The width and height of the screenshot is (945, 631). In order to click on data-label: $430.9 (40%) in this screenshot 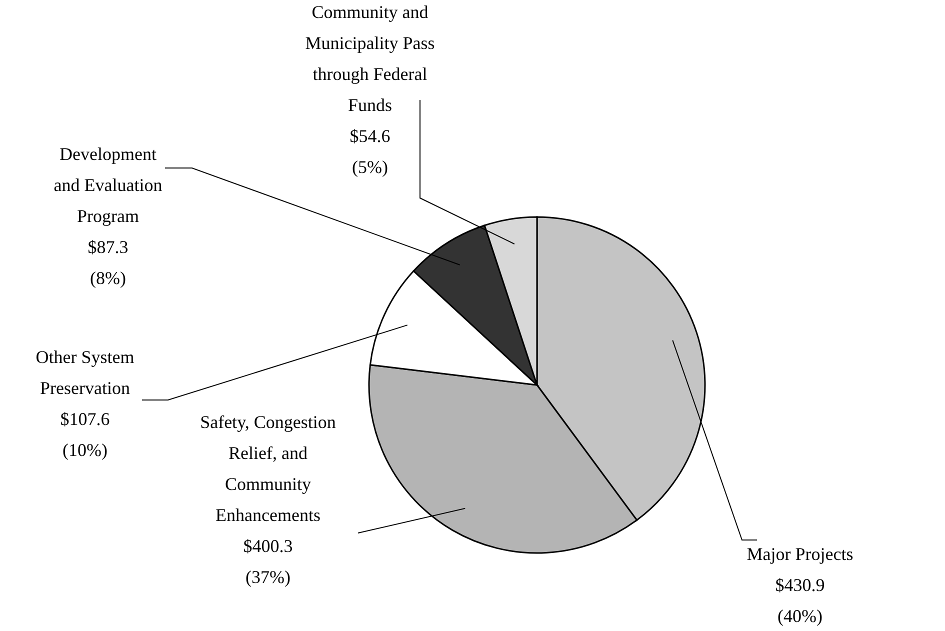, I will do `click(800, 600)`.